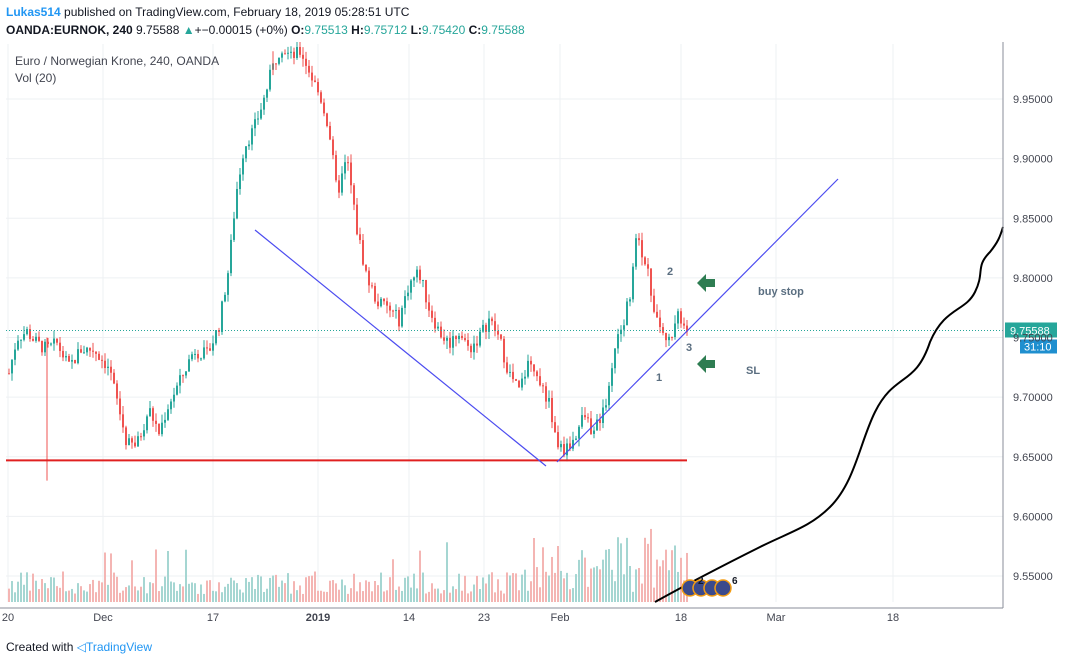 Image resolution: width=1073 pixels, height=666 pixels. What do you see at coordinates (409, 618) in the screenshot?
I see `x-tick-label: 14` at bounding box center [409, 618].